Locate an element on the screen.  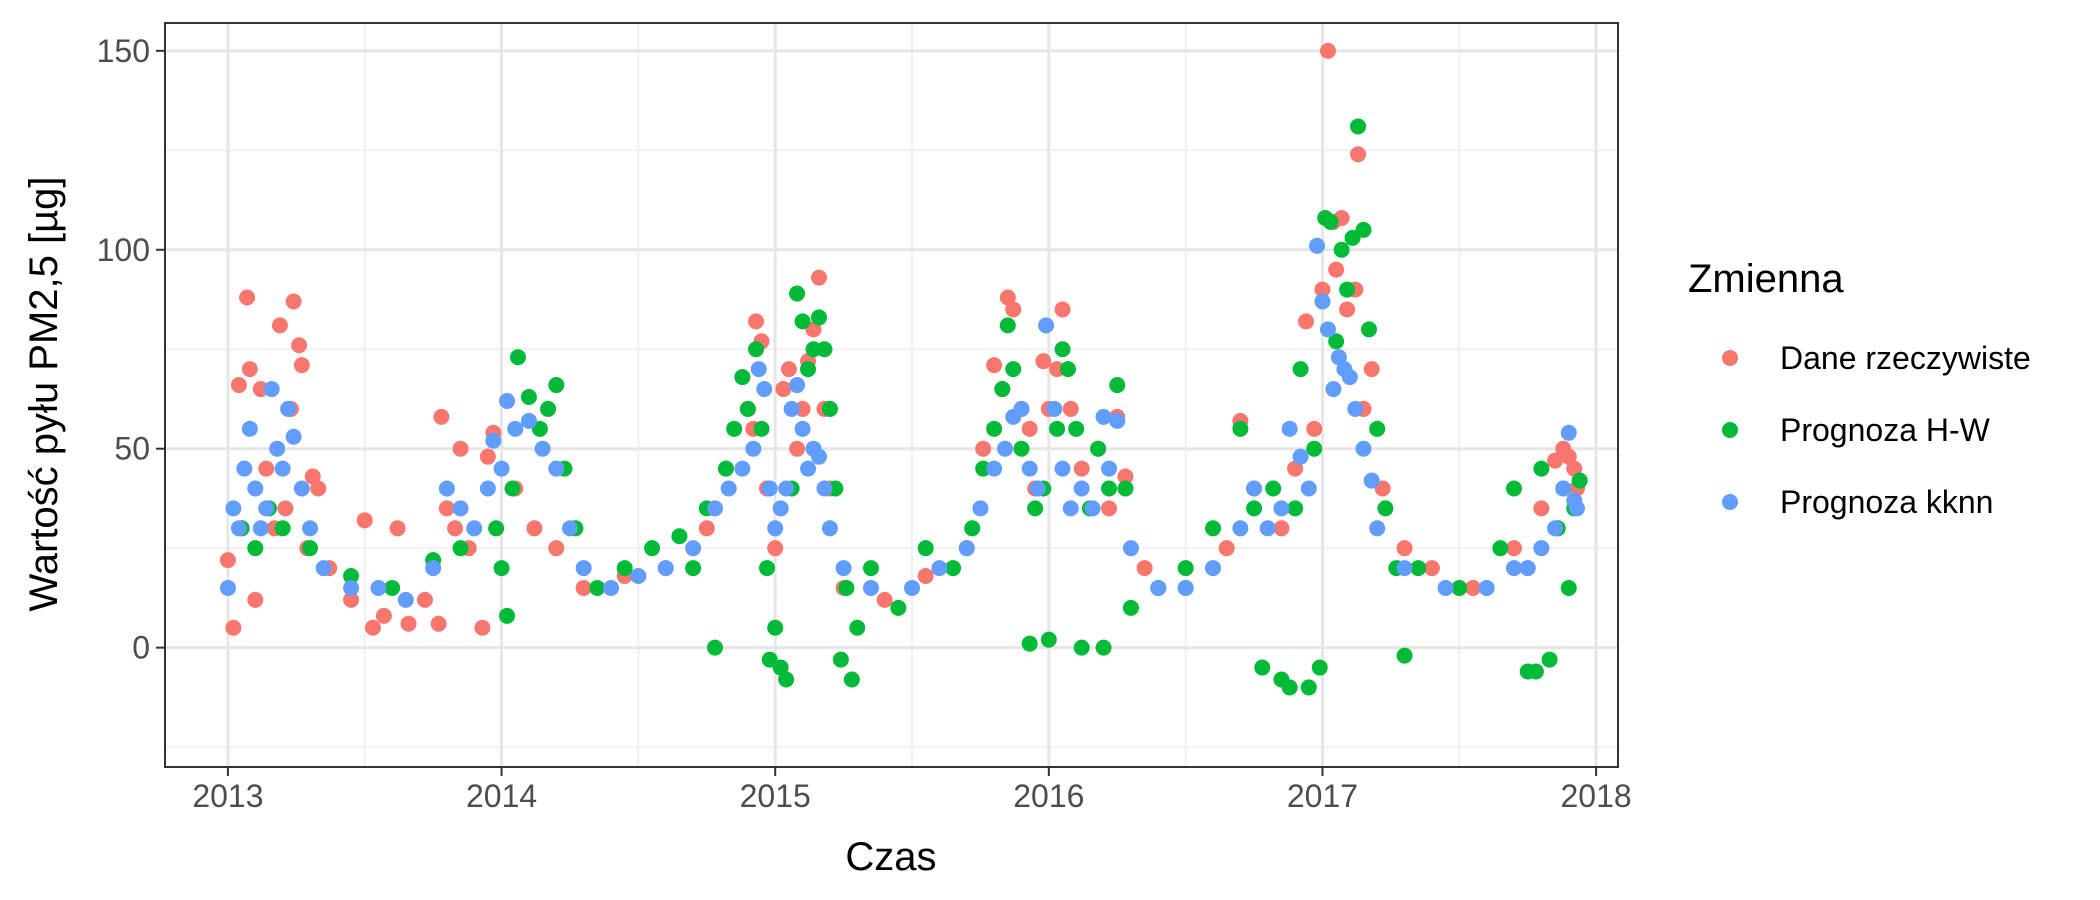
legend-label: Dane rzeczywiste is located at coordinates (1905, 358).